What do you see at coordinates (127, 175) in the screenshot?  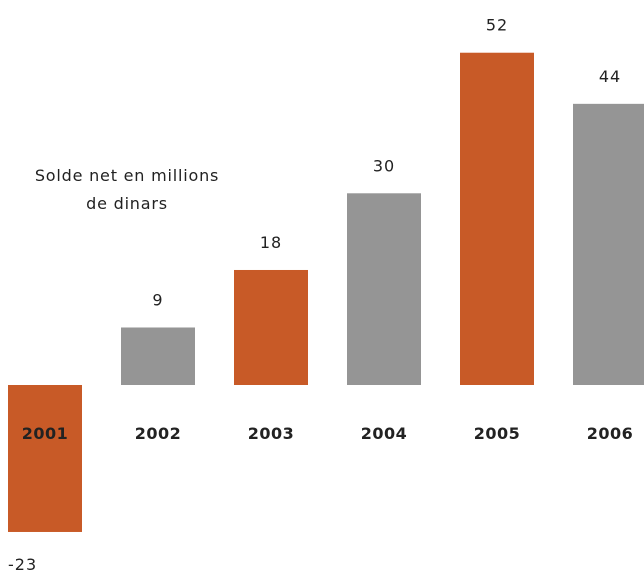 I see `annotation-line-1: Solde net en millions` at bounding box center [127, 175].